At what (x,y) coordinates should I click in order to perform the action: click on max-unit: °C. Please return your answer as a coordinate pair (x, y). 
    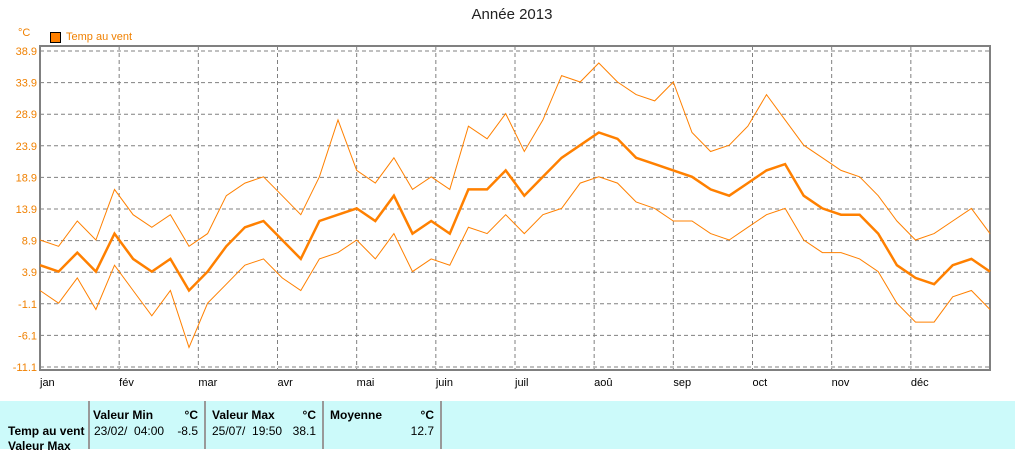
    Looking at the image, I should click on (309, 415).